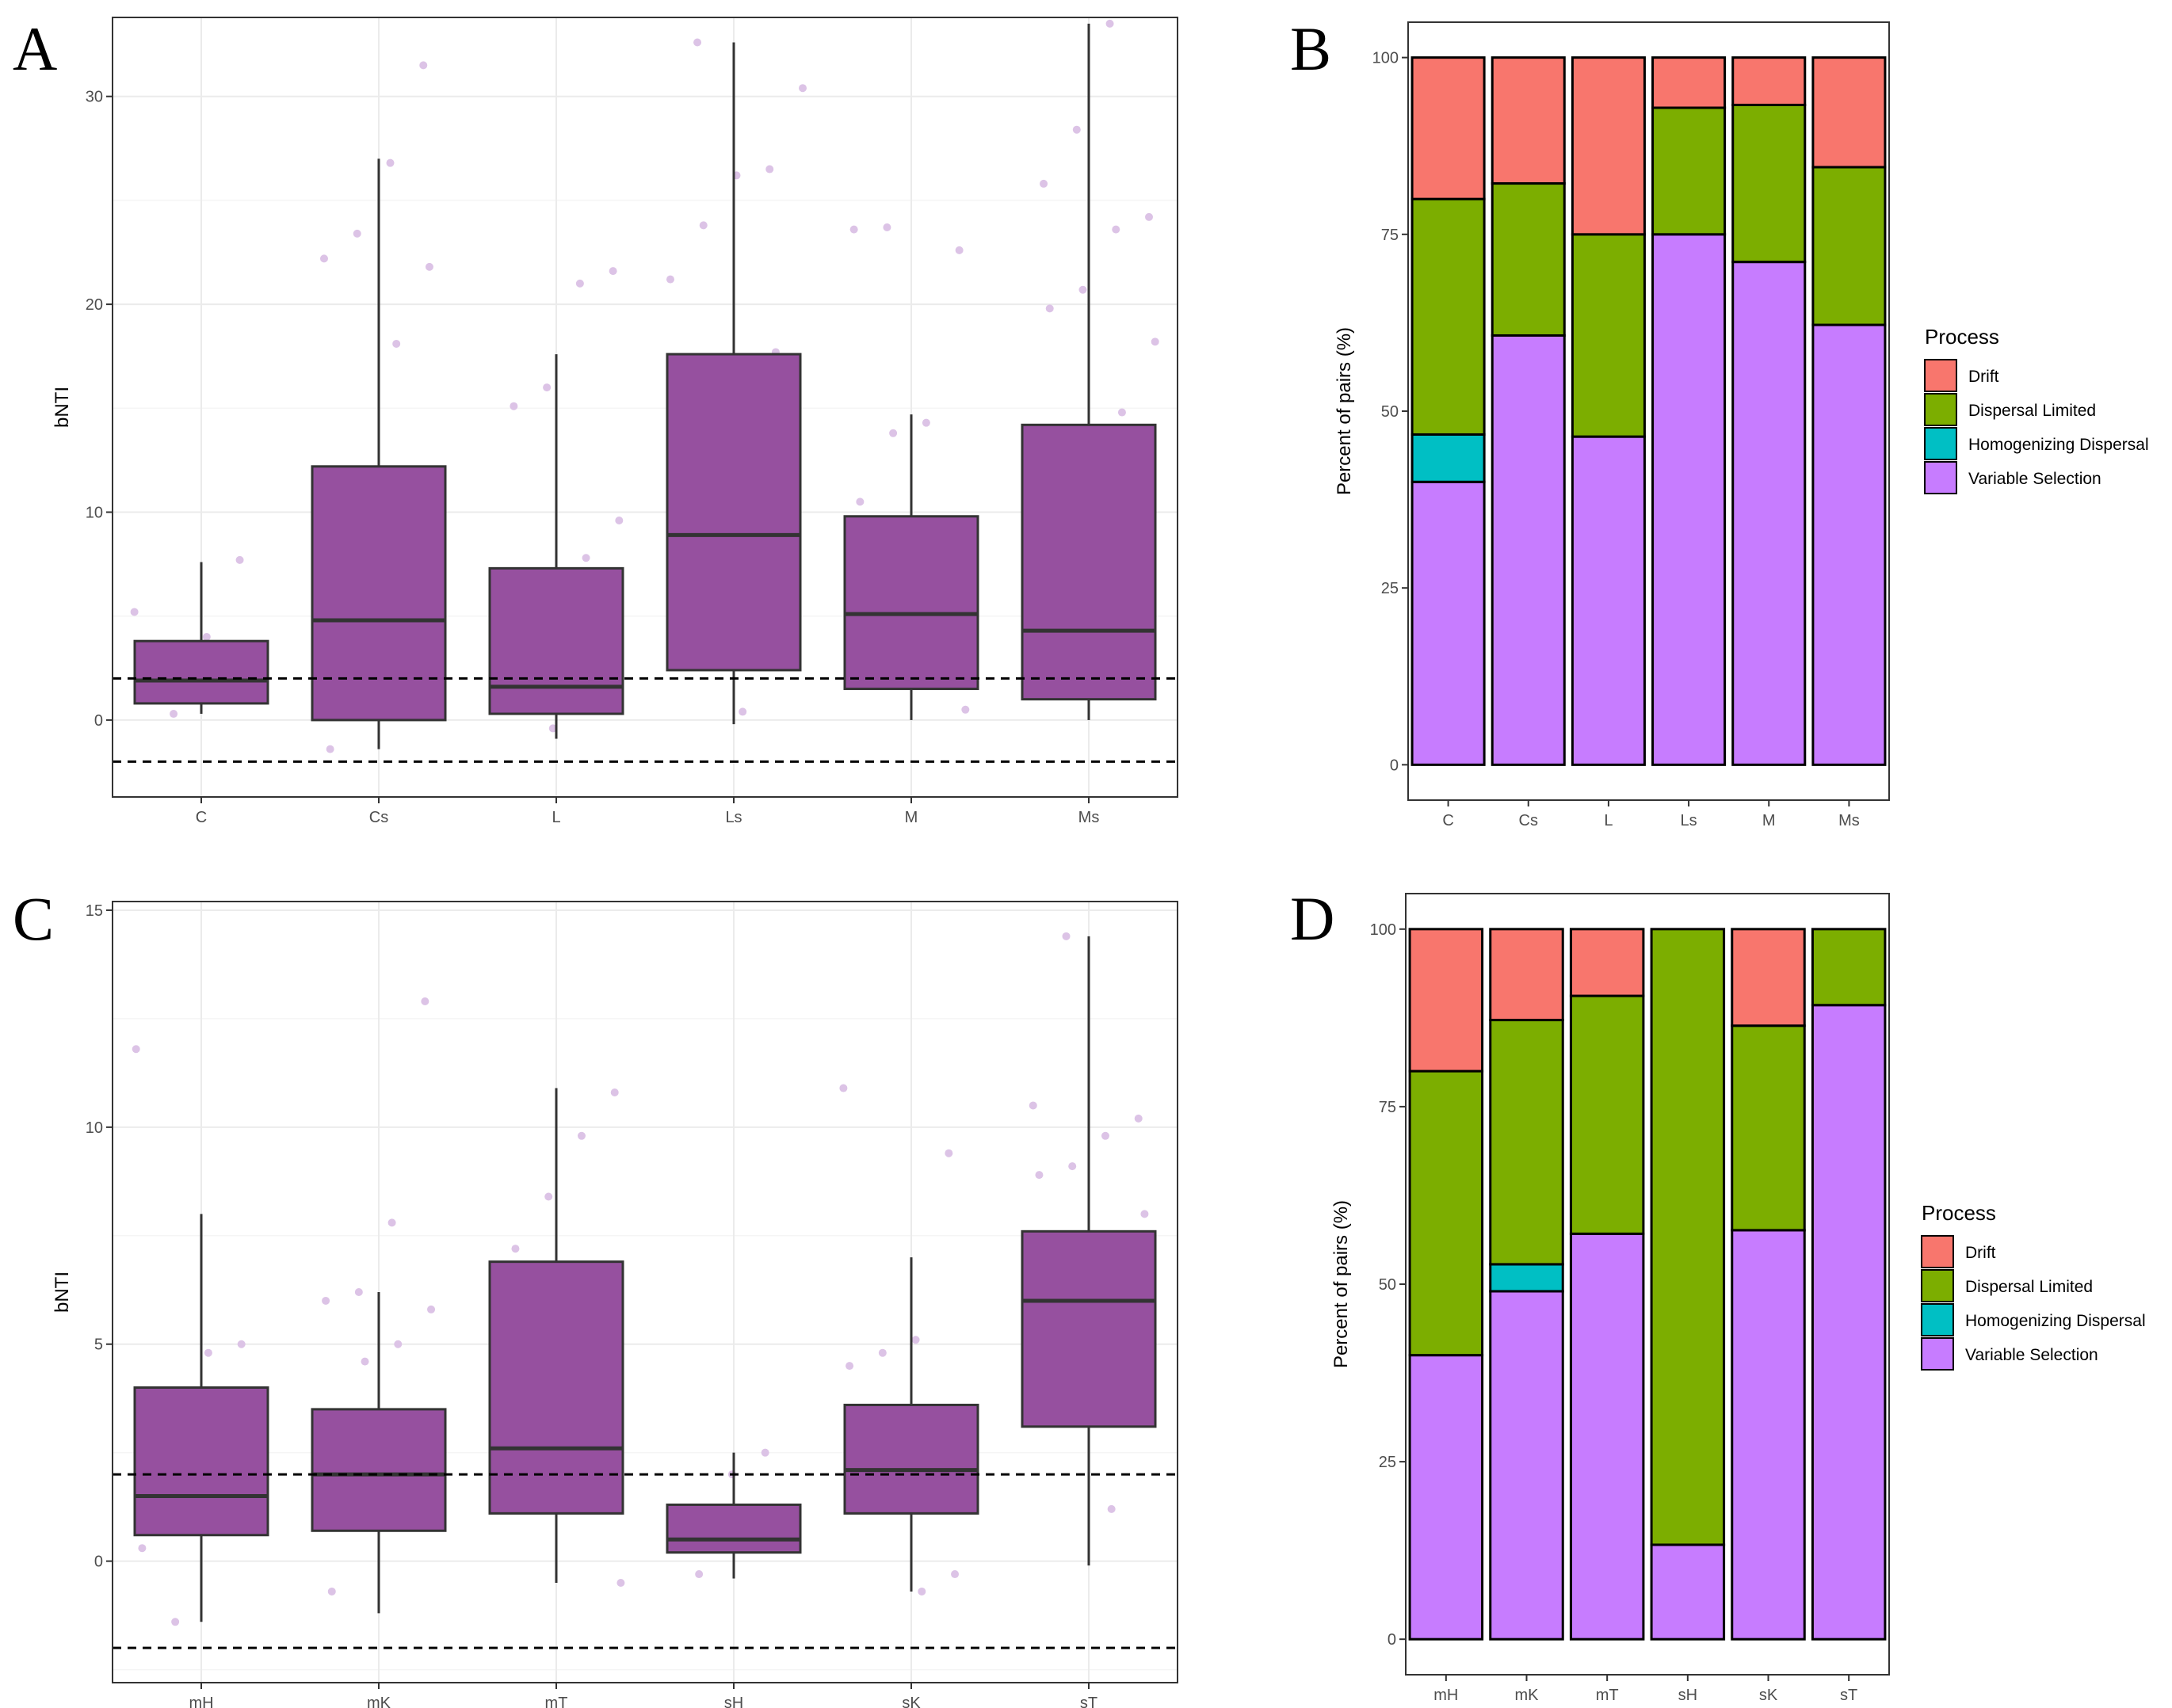 The image size is (2172, 1708). Describe the element at coordinates (201, 1702) in the screenshot. I see `x-tick-label: mH` at that location.